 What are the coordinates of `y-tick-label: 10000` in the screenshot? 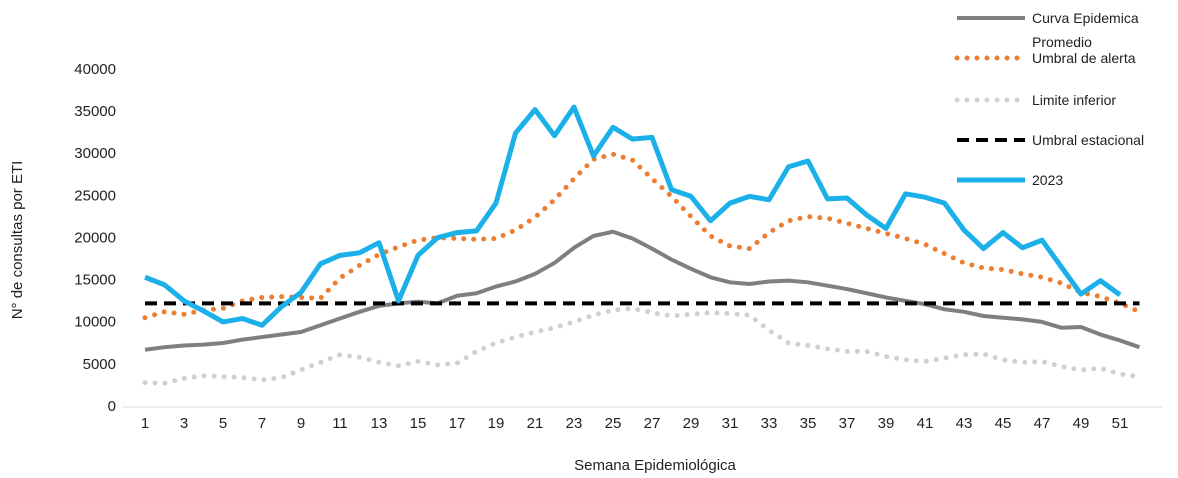 It's located at (95, 322).